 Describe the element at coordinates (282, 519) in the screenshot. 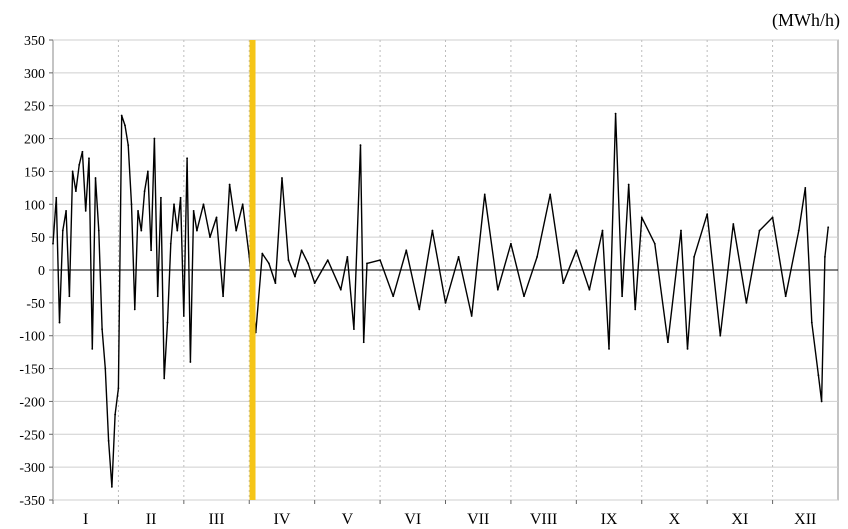

I see `x-tick-label: IV` at that location.